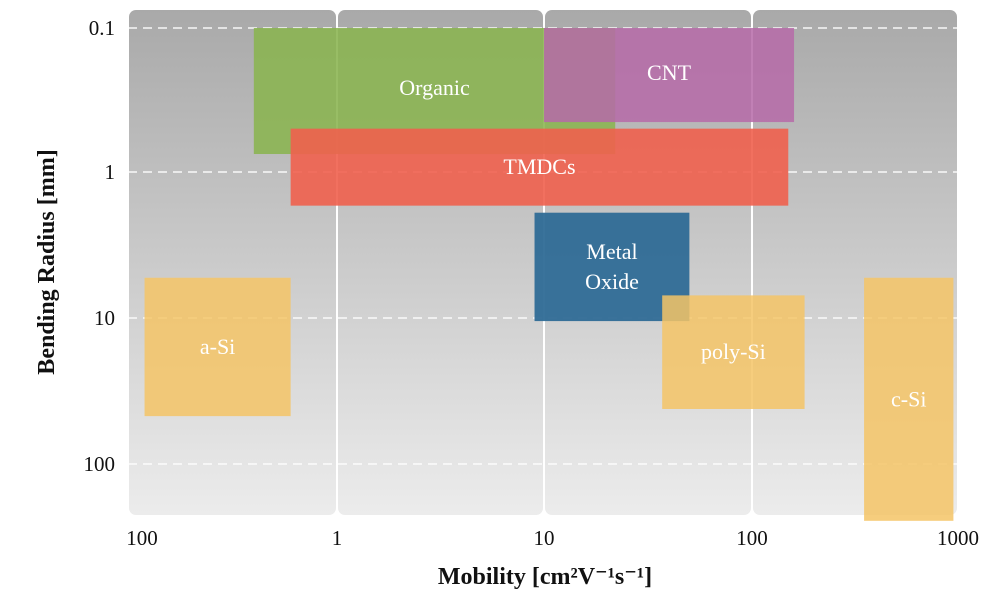 Image resolution: width=994 pixels, height=600 pixels. I want to click on y-tick-label: 100, so click(100, 464).